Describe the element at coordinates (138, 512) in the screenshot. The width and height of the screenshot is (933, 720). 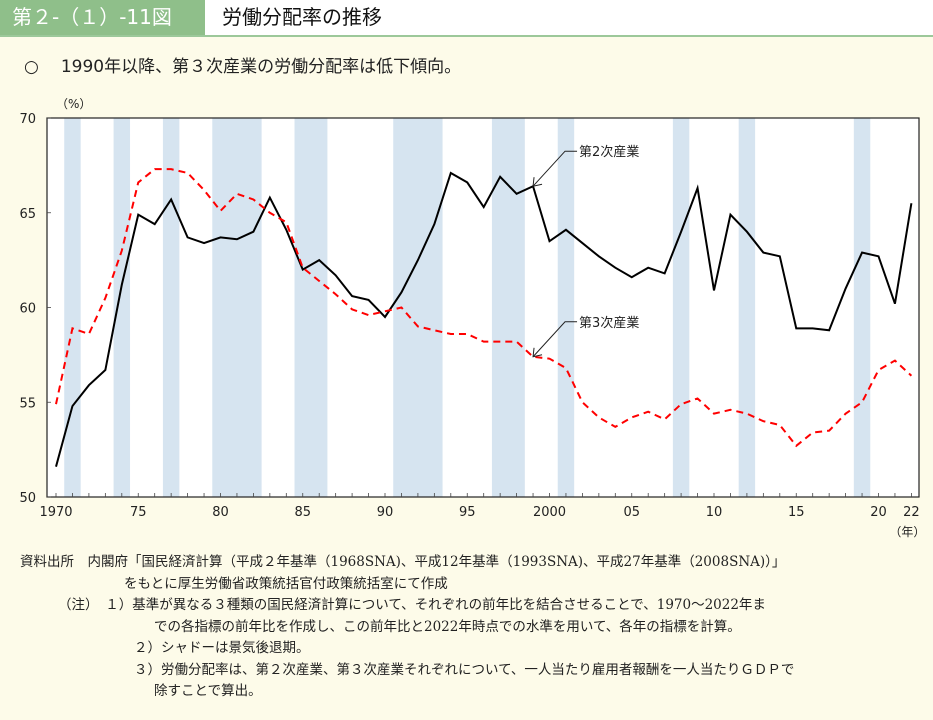
I see `x-tick-label: 75` at that location.